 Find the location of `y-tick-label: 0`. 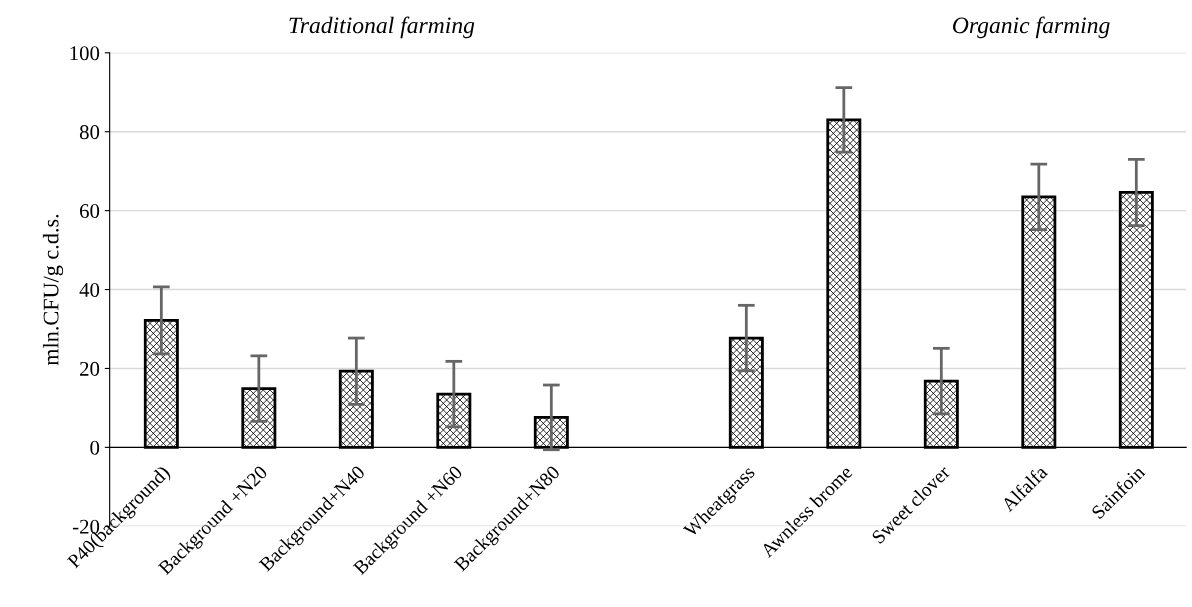

y-tick-label: 0 is located at coordinates (95, 447).